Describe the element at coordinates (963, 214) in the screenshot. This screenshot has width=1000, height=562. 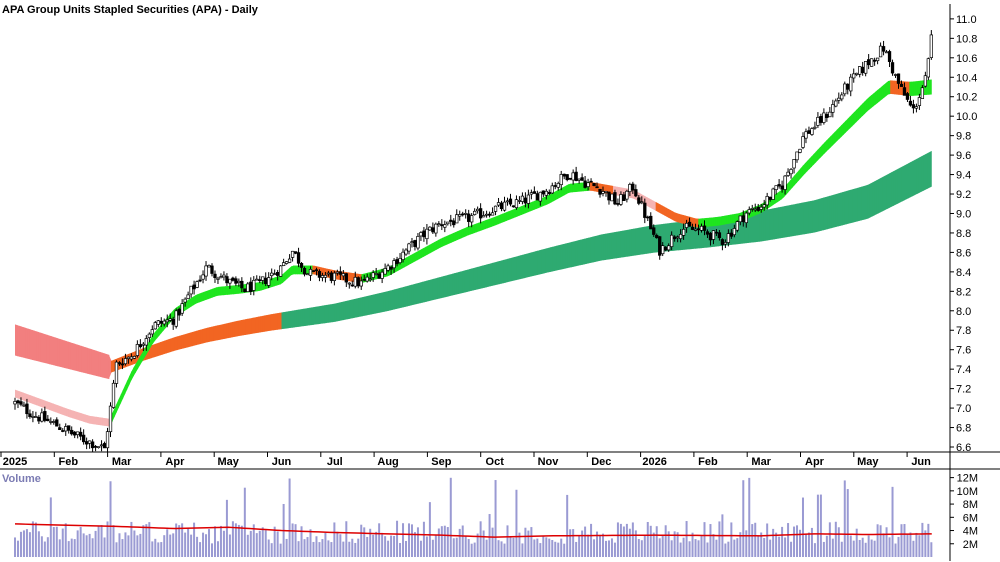
I see `price-tick-label: 9.0` at that location.